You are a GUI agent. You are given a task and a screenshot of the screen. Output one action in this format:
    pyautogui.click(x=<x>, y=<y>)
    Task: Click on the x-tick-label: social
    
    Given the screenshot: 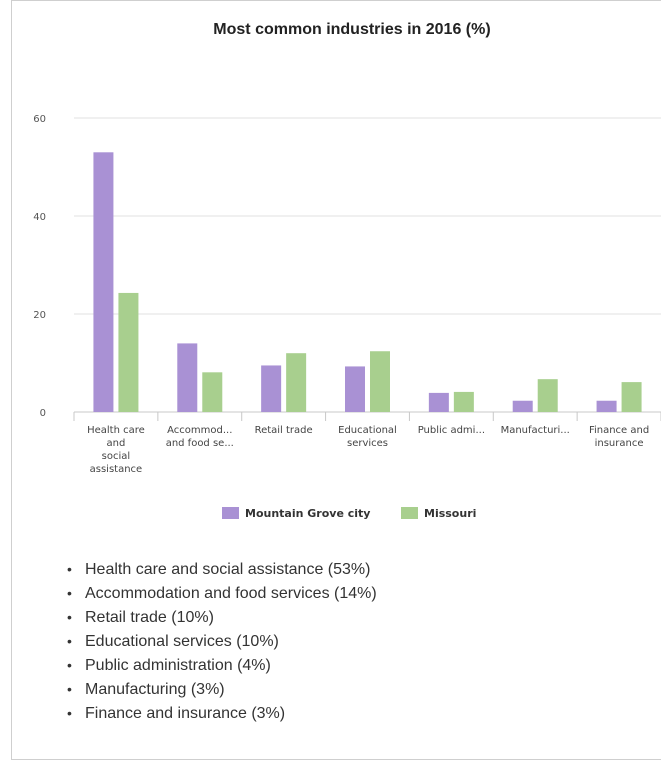 What is the action you would take?
    pyautogui.click(x=116, y=456)
    